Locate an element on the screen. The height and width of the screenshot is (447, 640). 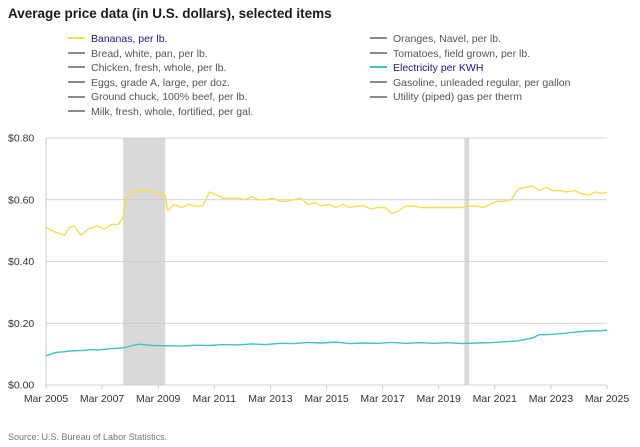
x-tick-label: Mar 2015 is located at coordinates (326, 399).